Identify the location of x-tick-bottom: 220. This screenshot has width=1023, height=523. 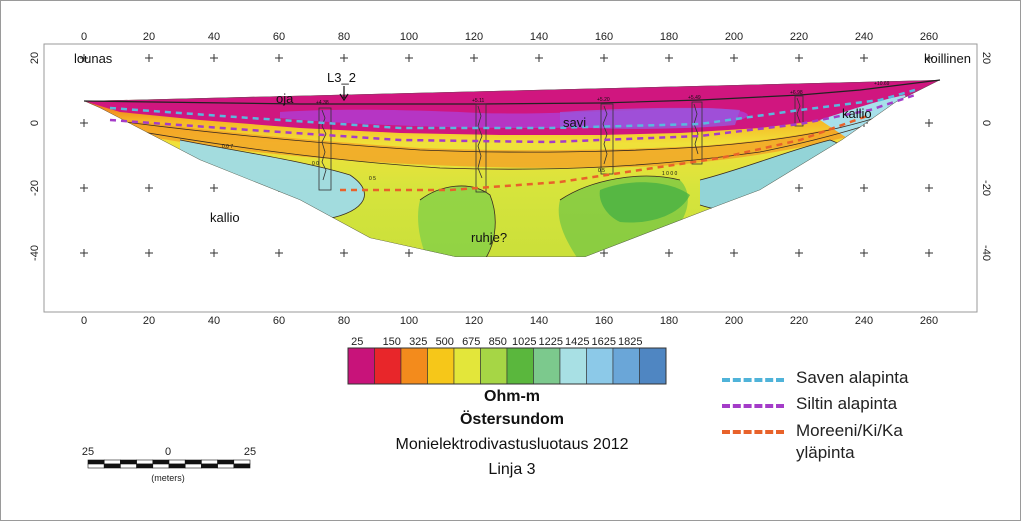
(799, 321).